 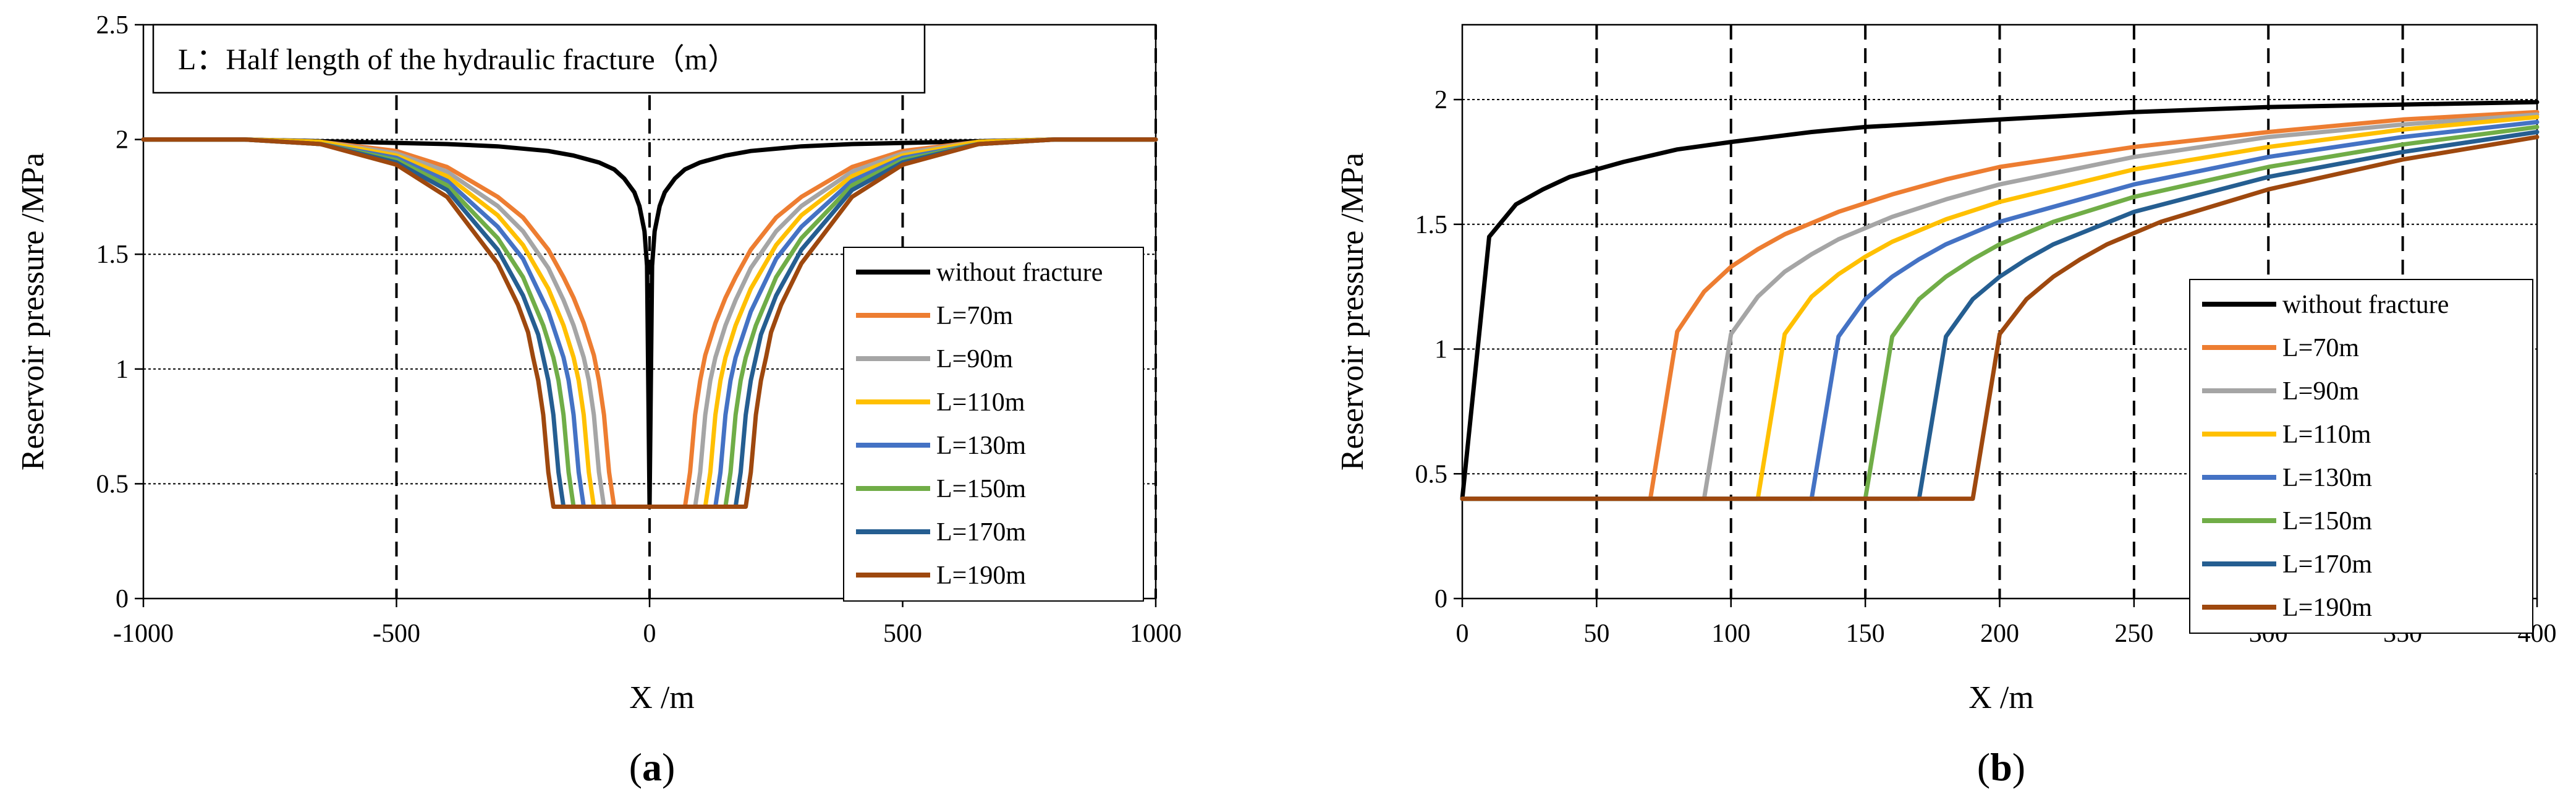 I want to click on x-tick-label: 100, so click(x=1730, y=634).